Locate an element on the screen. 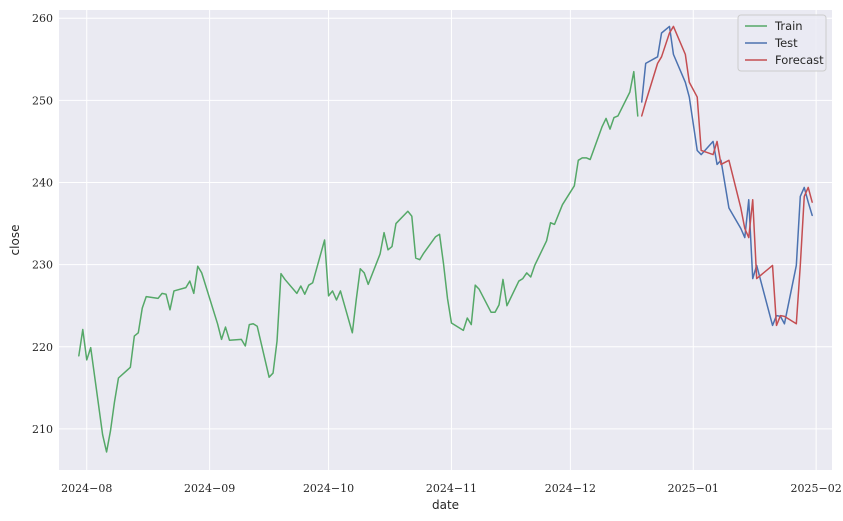 Image resolution: width=843 pixels, height=521 pixels. legend-box is located at coordinates (782, 43).